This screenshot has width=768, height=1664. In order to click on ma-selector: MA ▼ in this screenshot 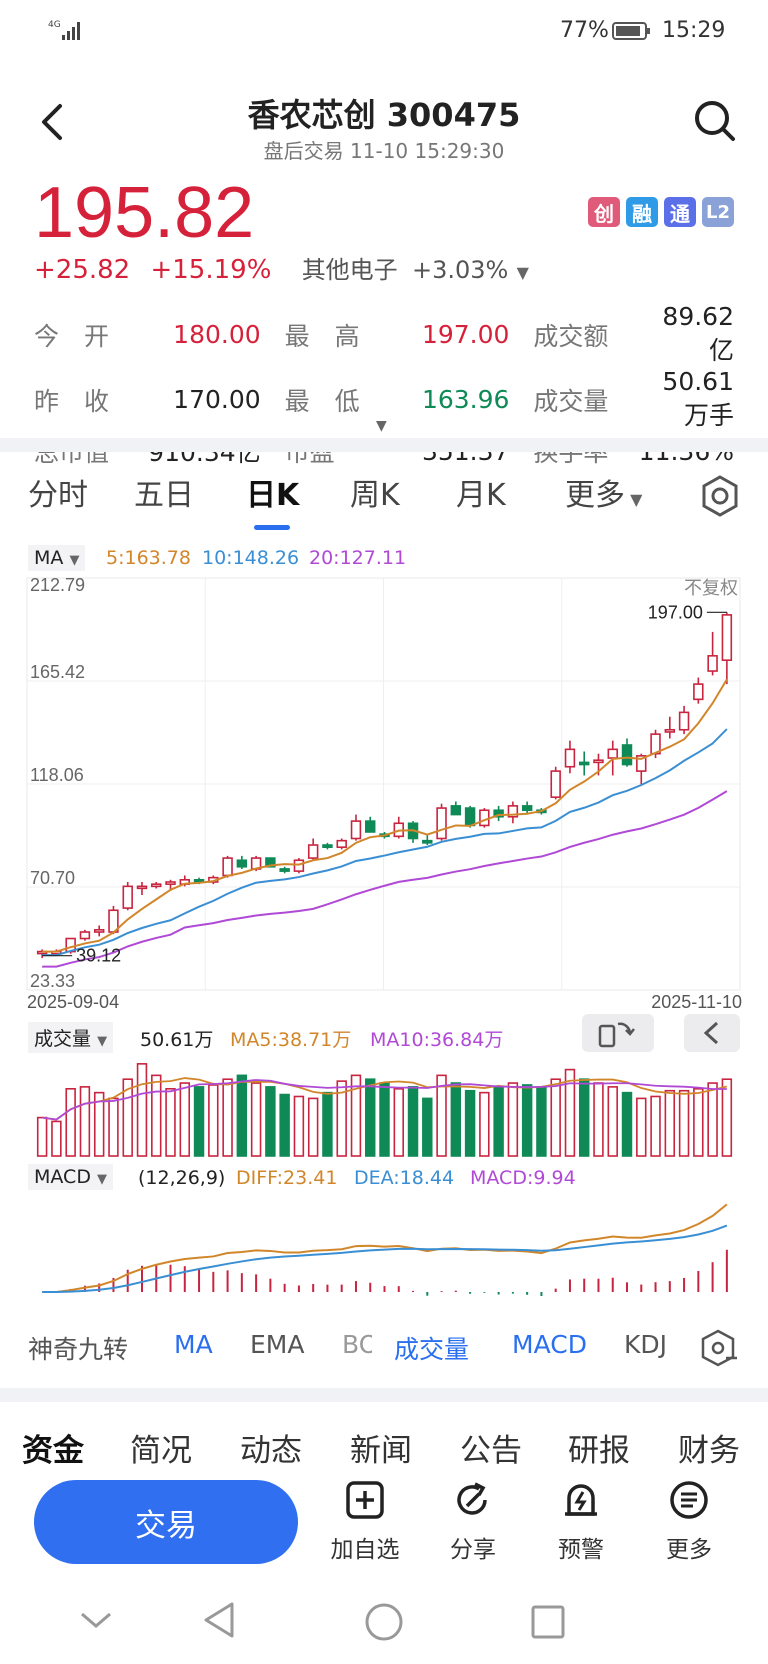, I will do `click(57, 558)`.